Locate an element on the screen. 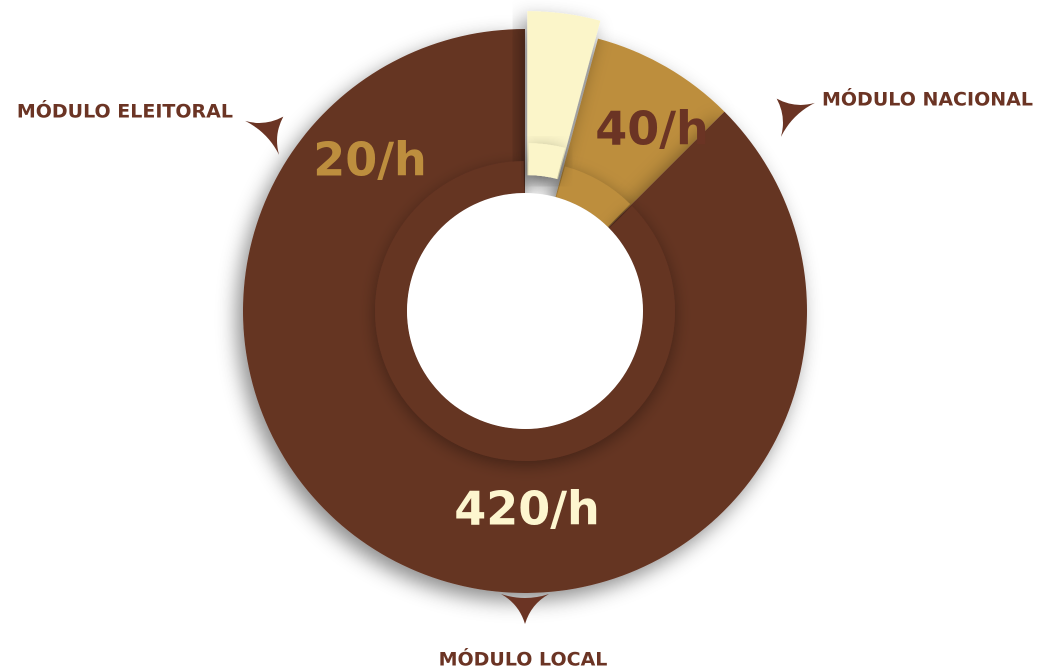  inner-ring is located at coordinates (525, 302).